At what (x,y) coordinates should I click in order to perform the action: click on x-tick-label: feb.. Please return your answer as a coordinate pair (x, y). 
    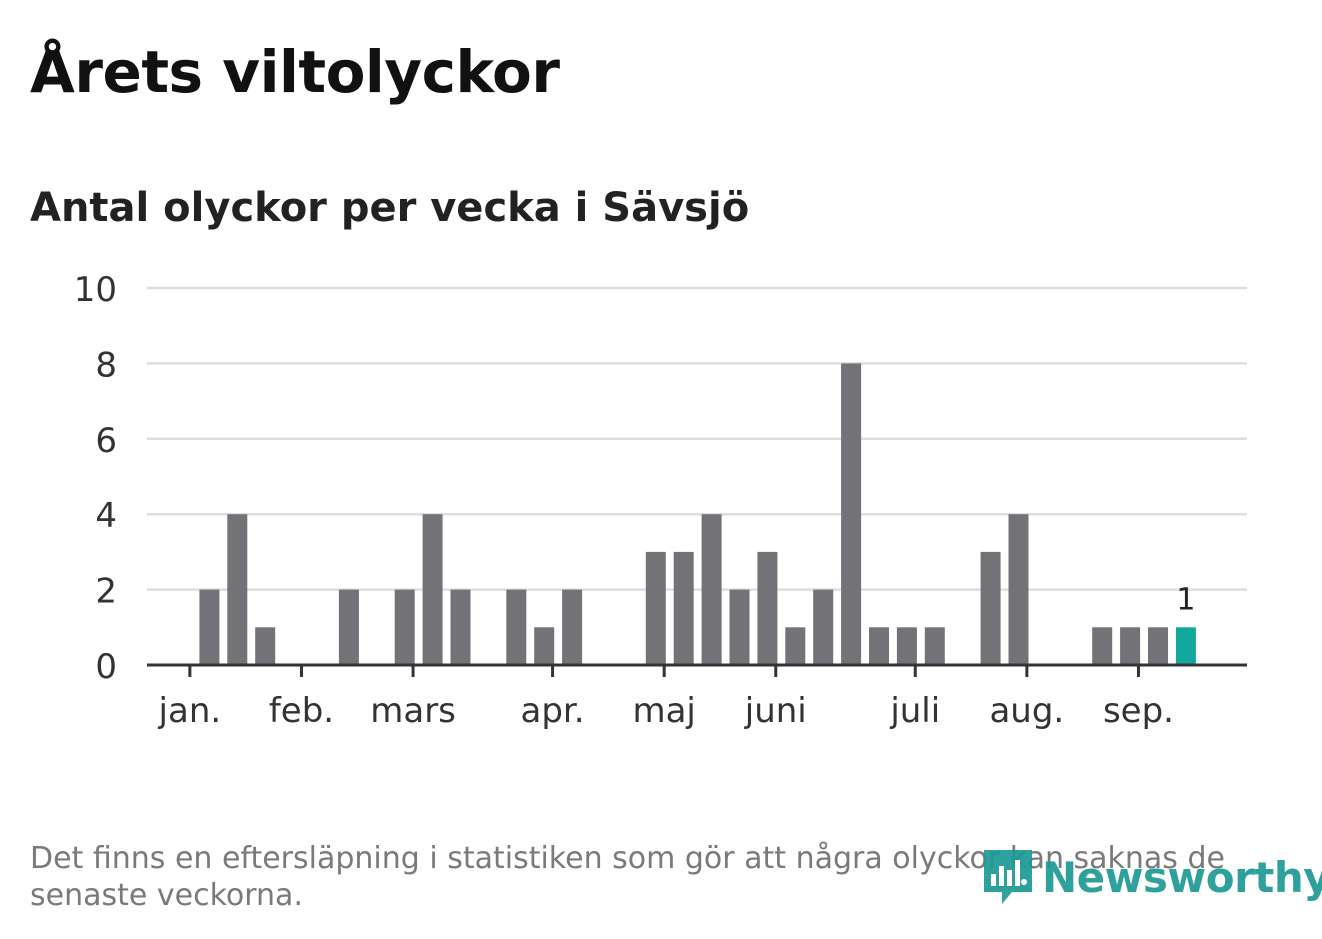
    Looking at the image, I should click on (301, 710).